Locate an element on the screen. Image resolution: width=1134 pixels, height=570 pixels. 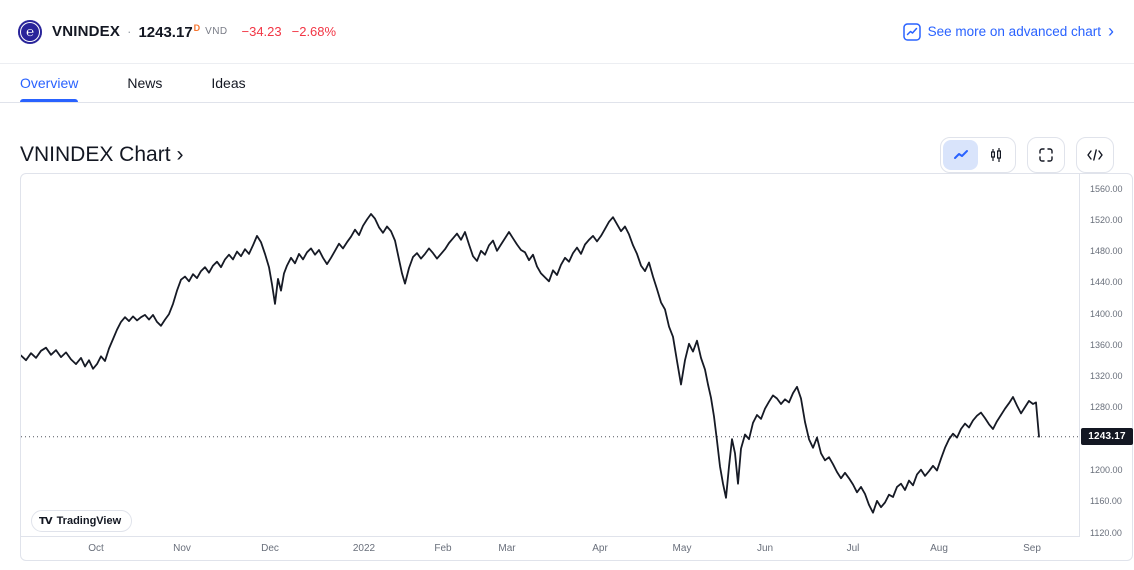
price-axis-label: 1480.00 is located at coordinates (1106, 251).